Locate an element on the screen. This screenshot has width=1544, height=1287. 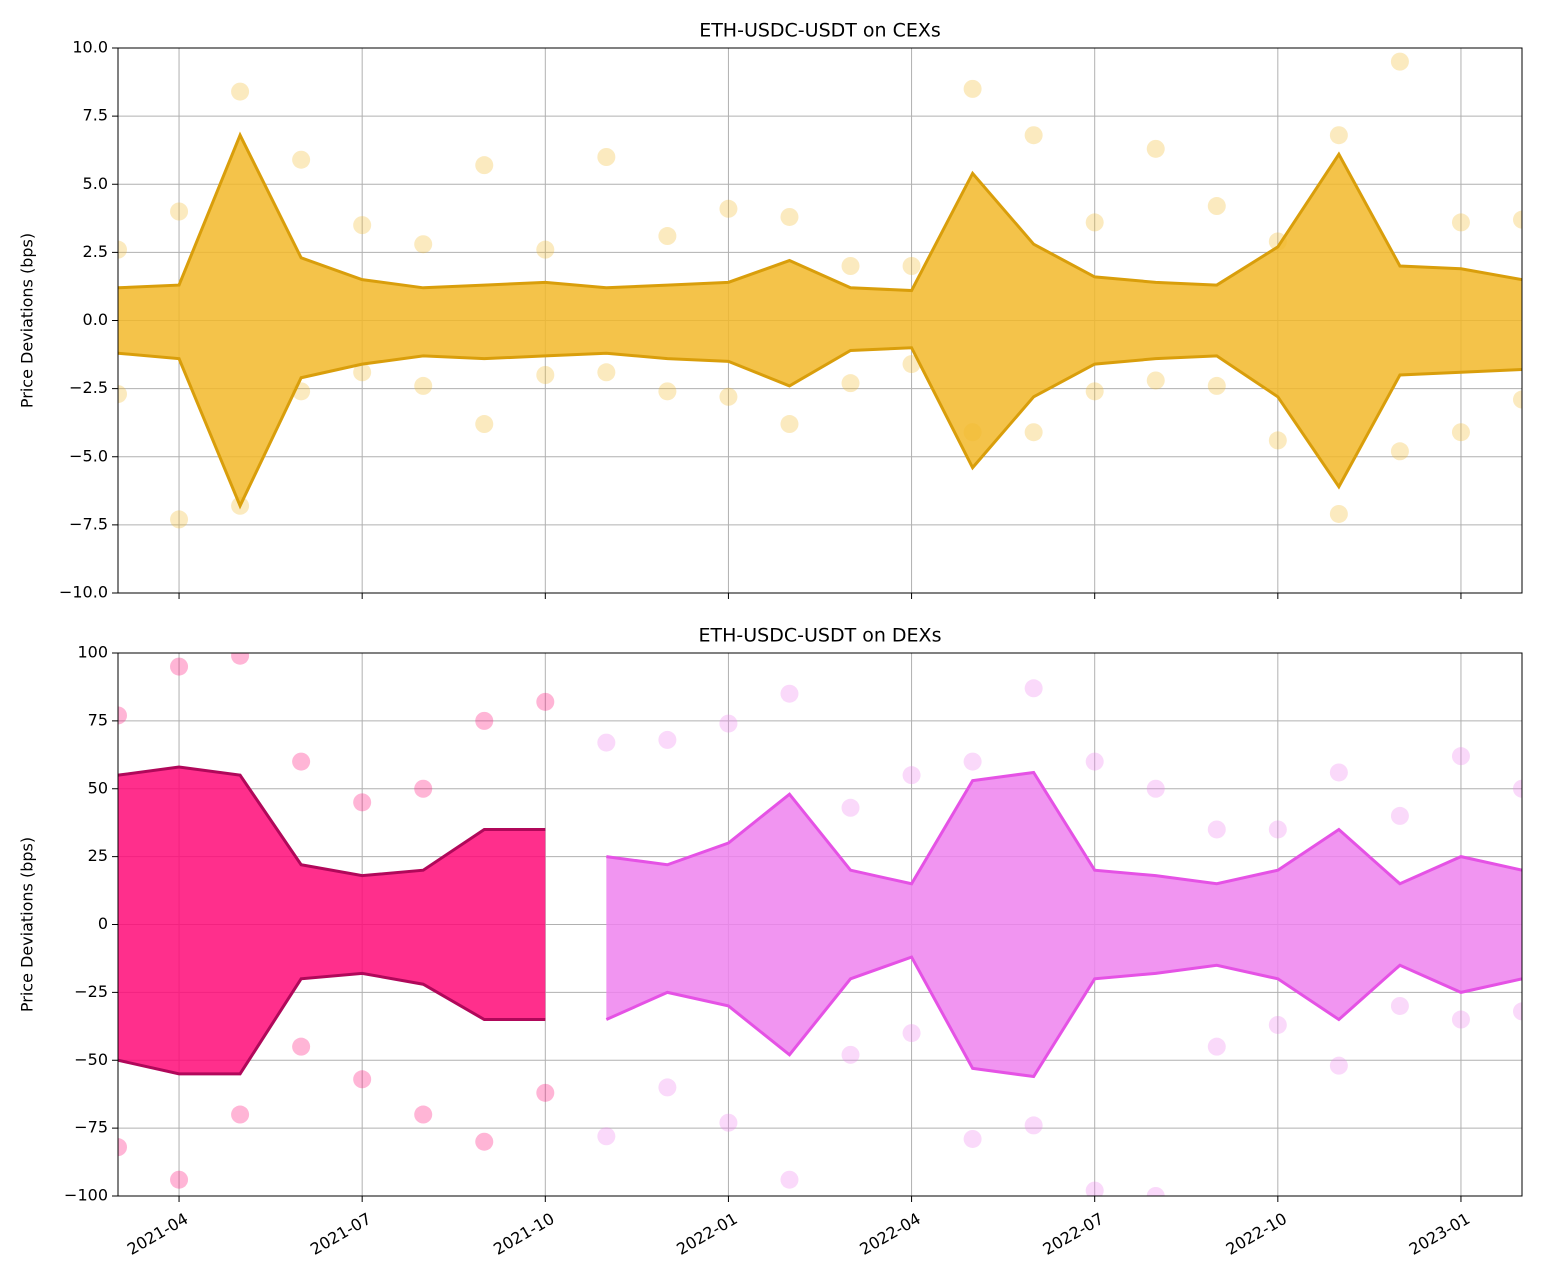
x-tick-label: 2021-10 is located at coordinates (523, 1234).